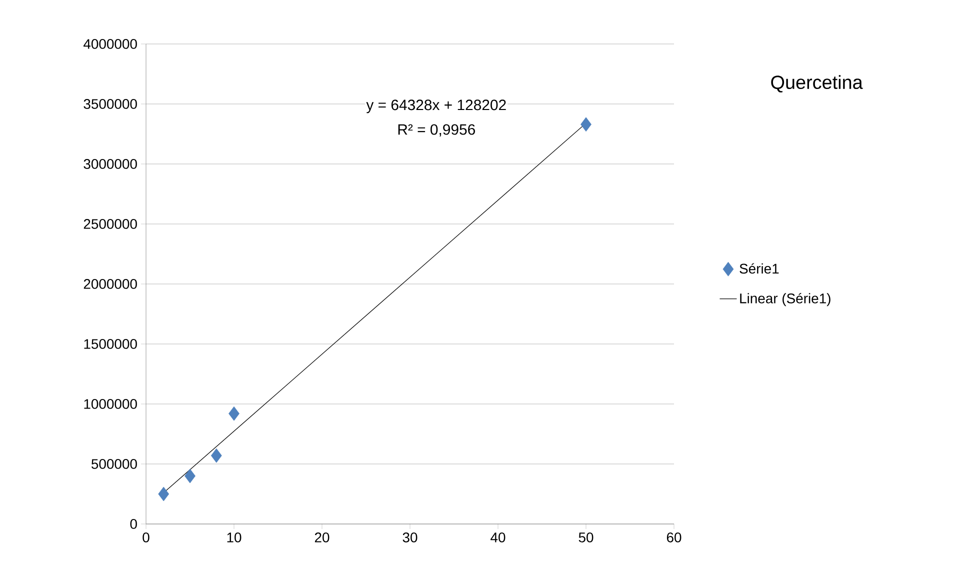  What do you see at coordinates (110, 404) in the screenshot?
I see `y-tick-label: 1000000` at bounding box center [110, 404].